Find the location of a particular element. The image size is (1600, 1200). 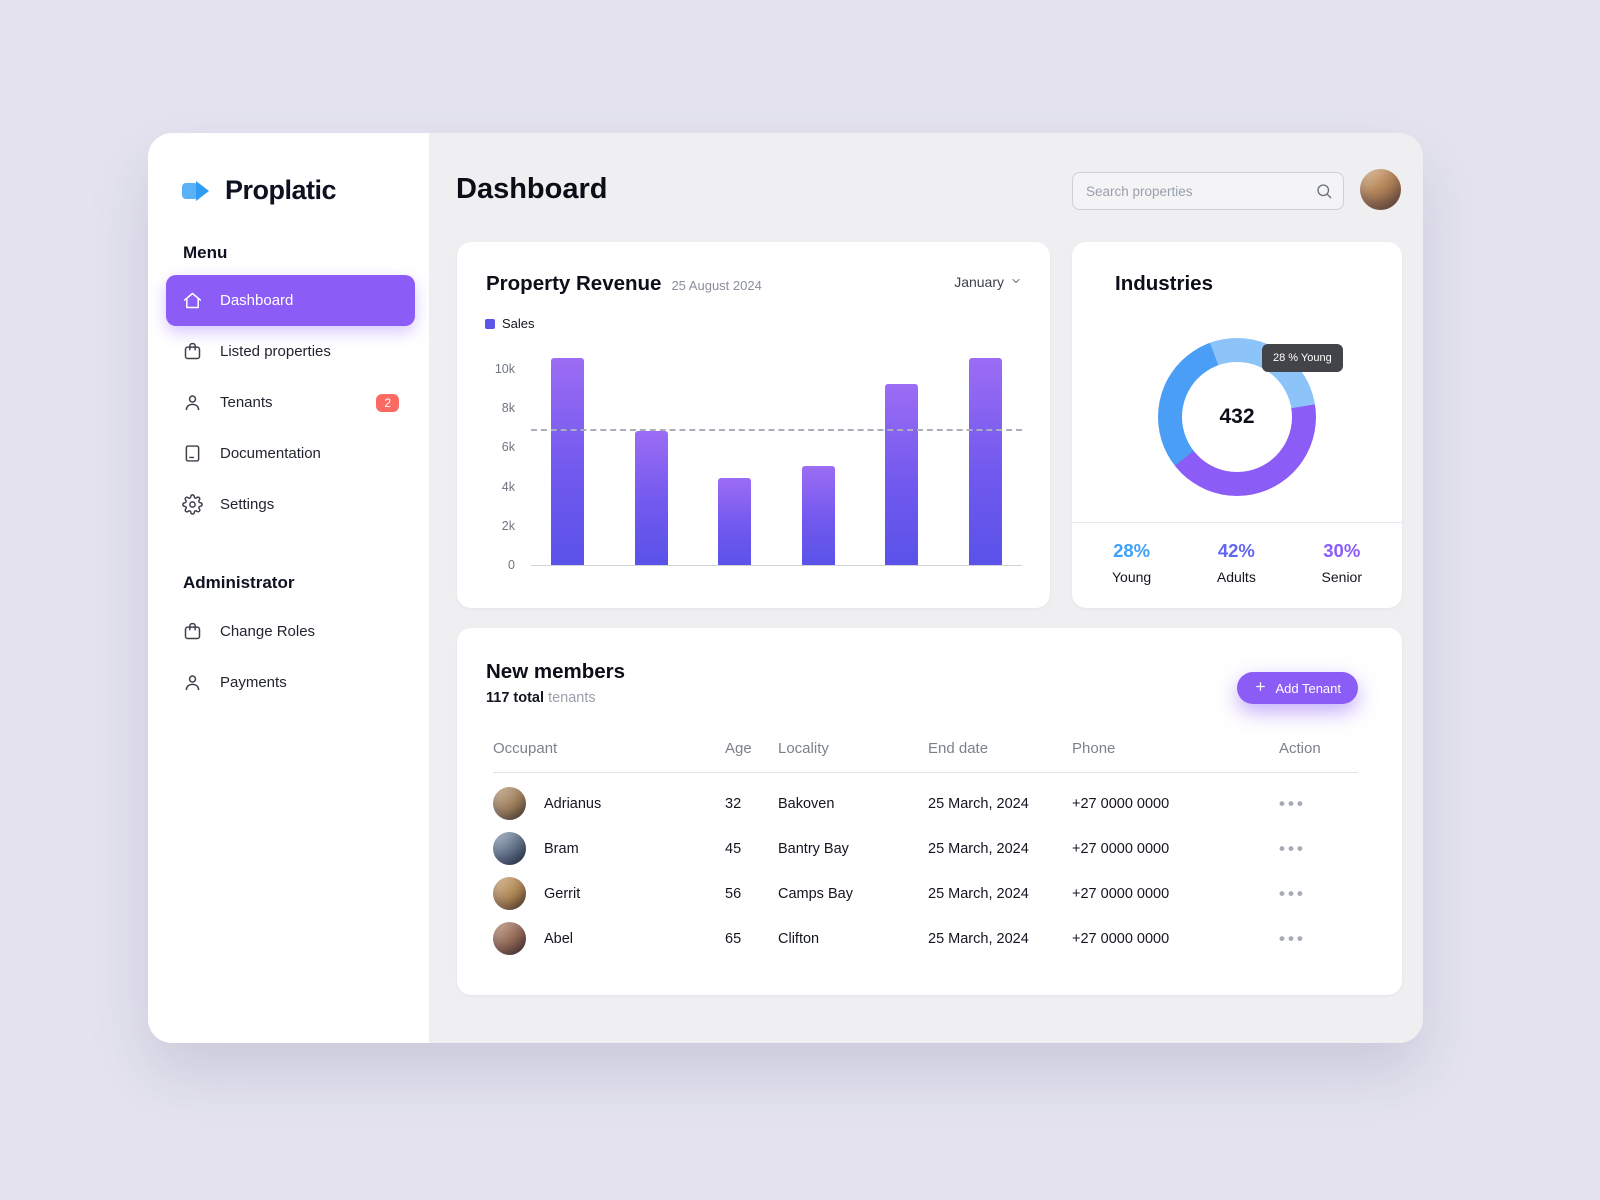

logo-icon is located at coordinates (199, 191).